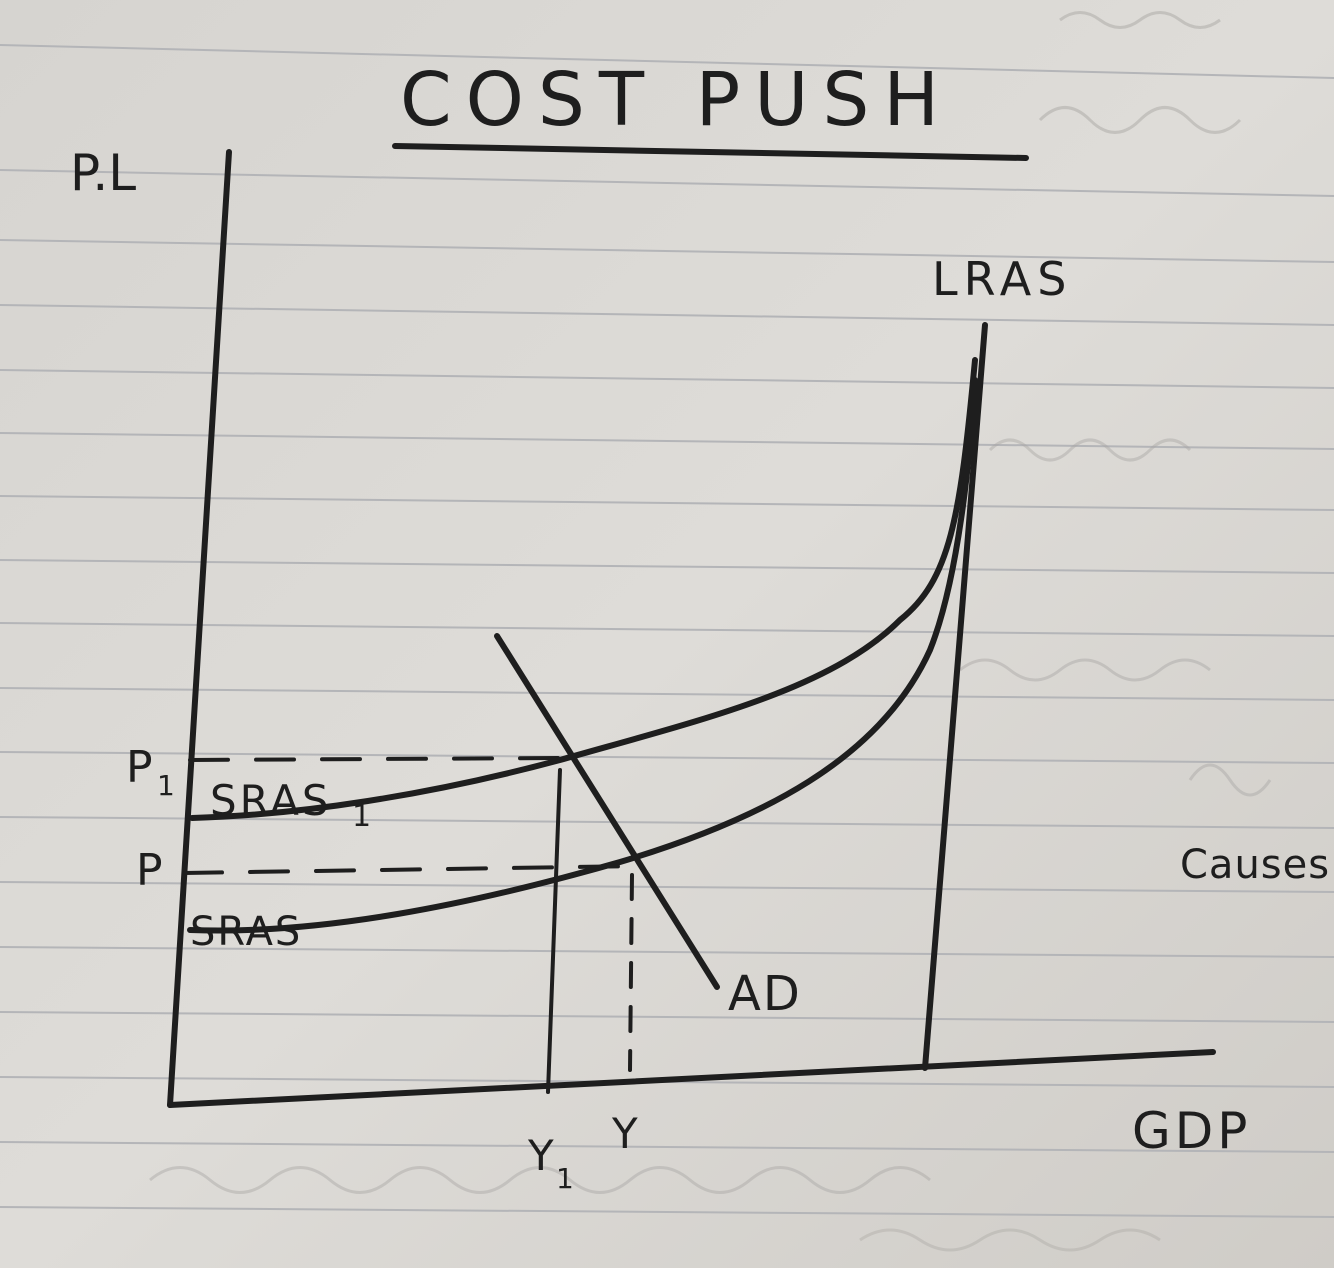 The height and width of the screenshot is (1268, 1334). What do you see at coordinates (955, 696) in the screenshot?
I see `lras-line` at bounding box center [955, 696].